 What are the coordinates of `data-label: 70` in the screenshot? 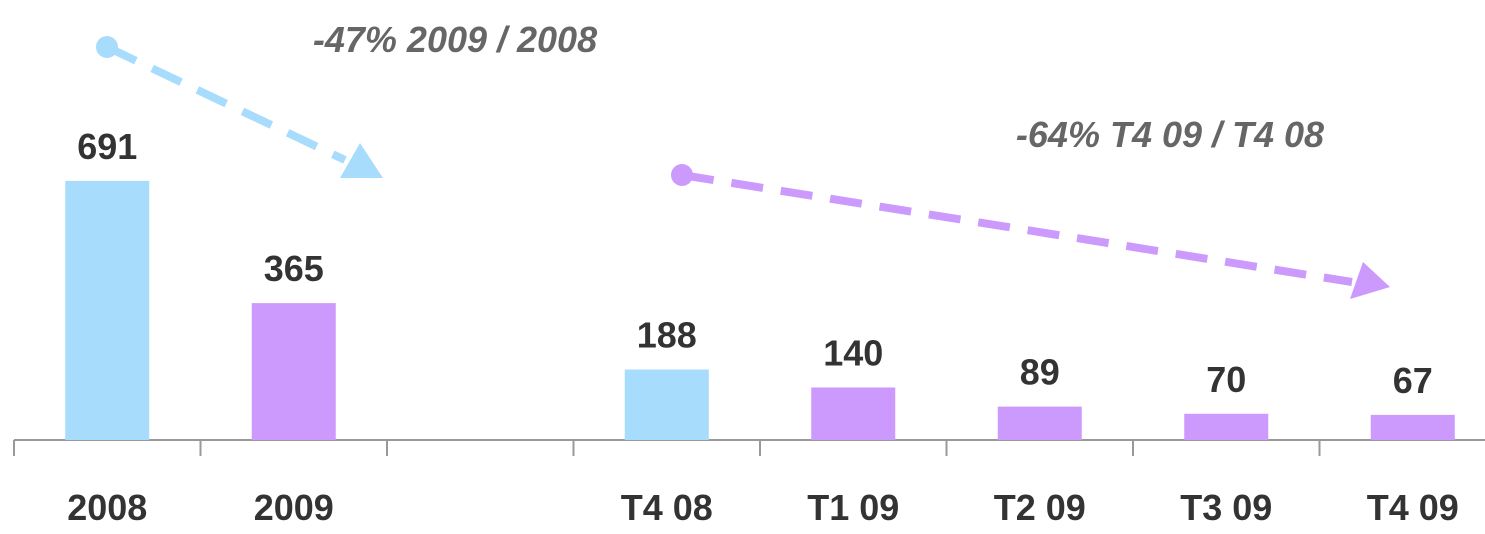 It's located at (1226, 379).